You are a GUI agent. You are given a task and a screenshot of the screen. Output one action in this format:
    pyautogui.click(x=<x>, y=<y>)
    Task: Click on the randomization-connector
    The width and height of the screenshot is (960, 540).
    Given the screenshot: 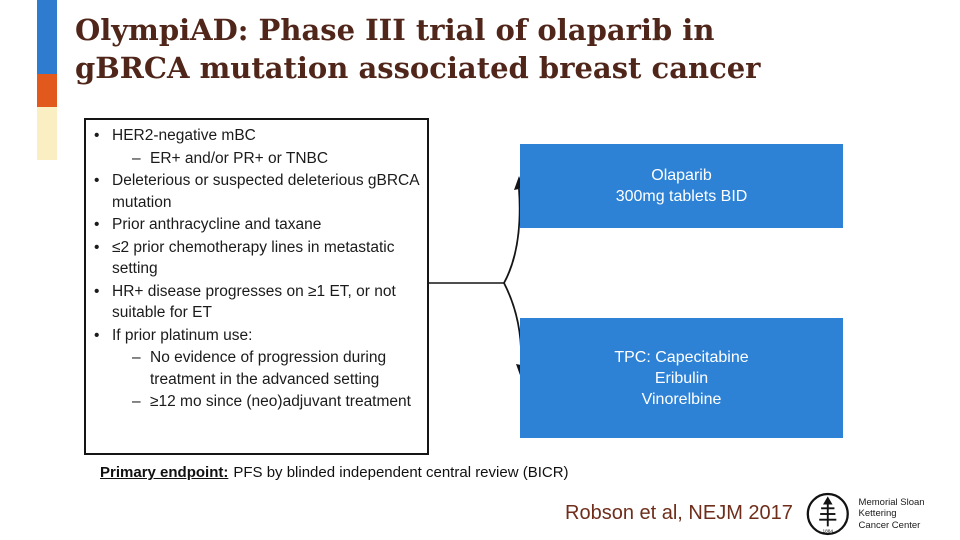 What is the action you would take?
    pyautogui.click(x=477, y=277)
    